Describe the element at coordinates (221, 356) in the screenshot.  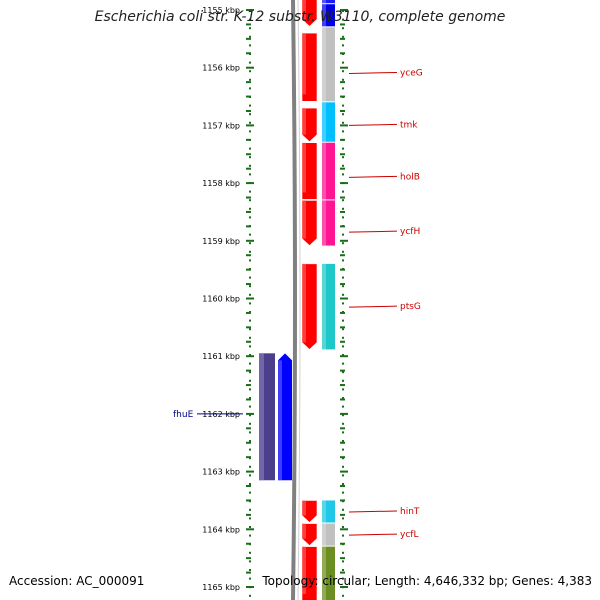
I see `ruler-tick-label: 1161 kbp` at that location.